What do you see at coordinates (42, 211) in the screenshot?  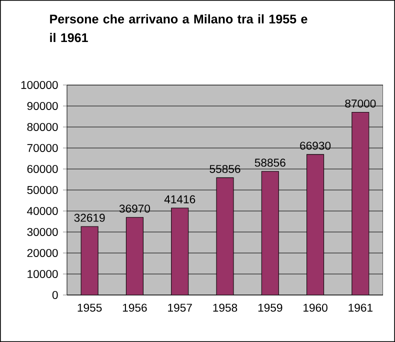 I see `y-tick-label: 40000` at bounding box center [42, 211].